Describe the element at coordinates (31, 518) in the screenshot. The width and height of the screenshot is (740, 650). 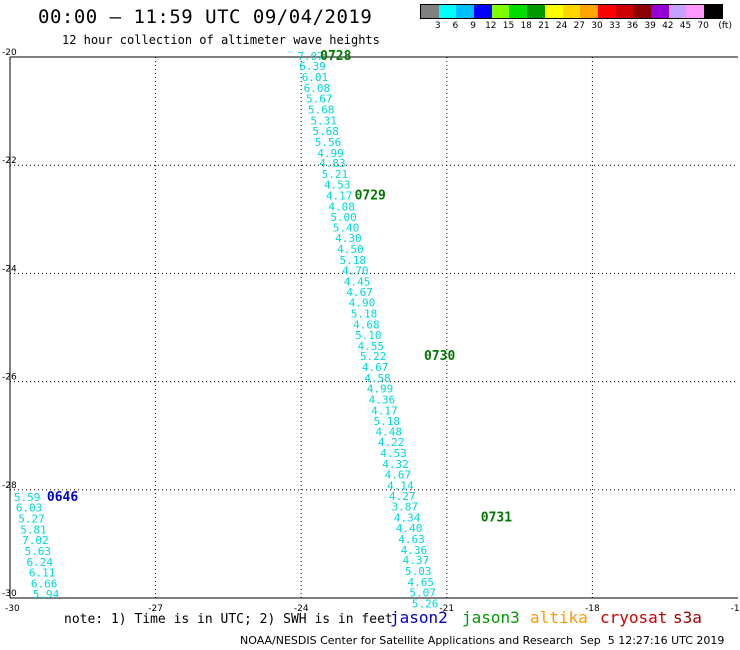
I see `swh-value-label: 5.27` at that location.